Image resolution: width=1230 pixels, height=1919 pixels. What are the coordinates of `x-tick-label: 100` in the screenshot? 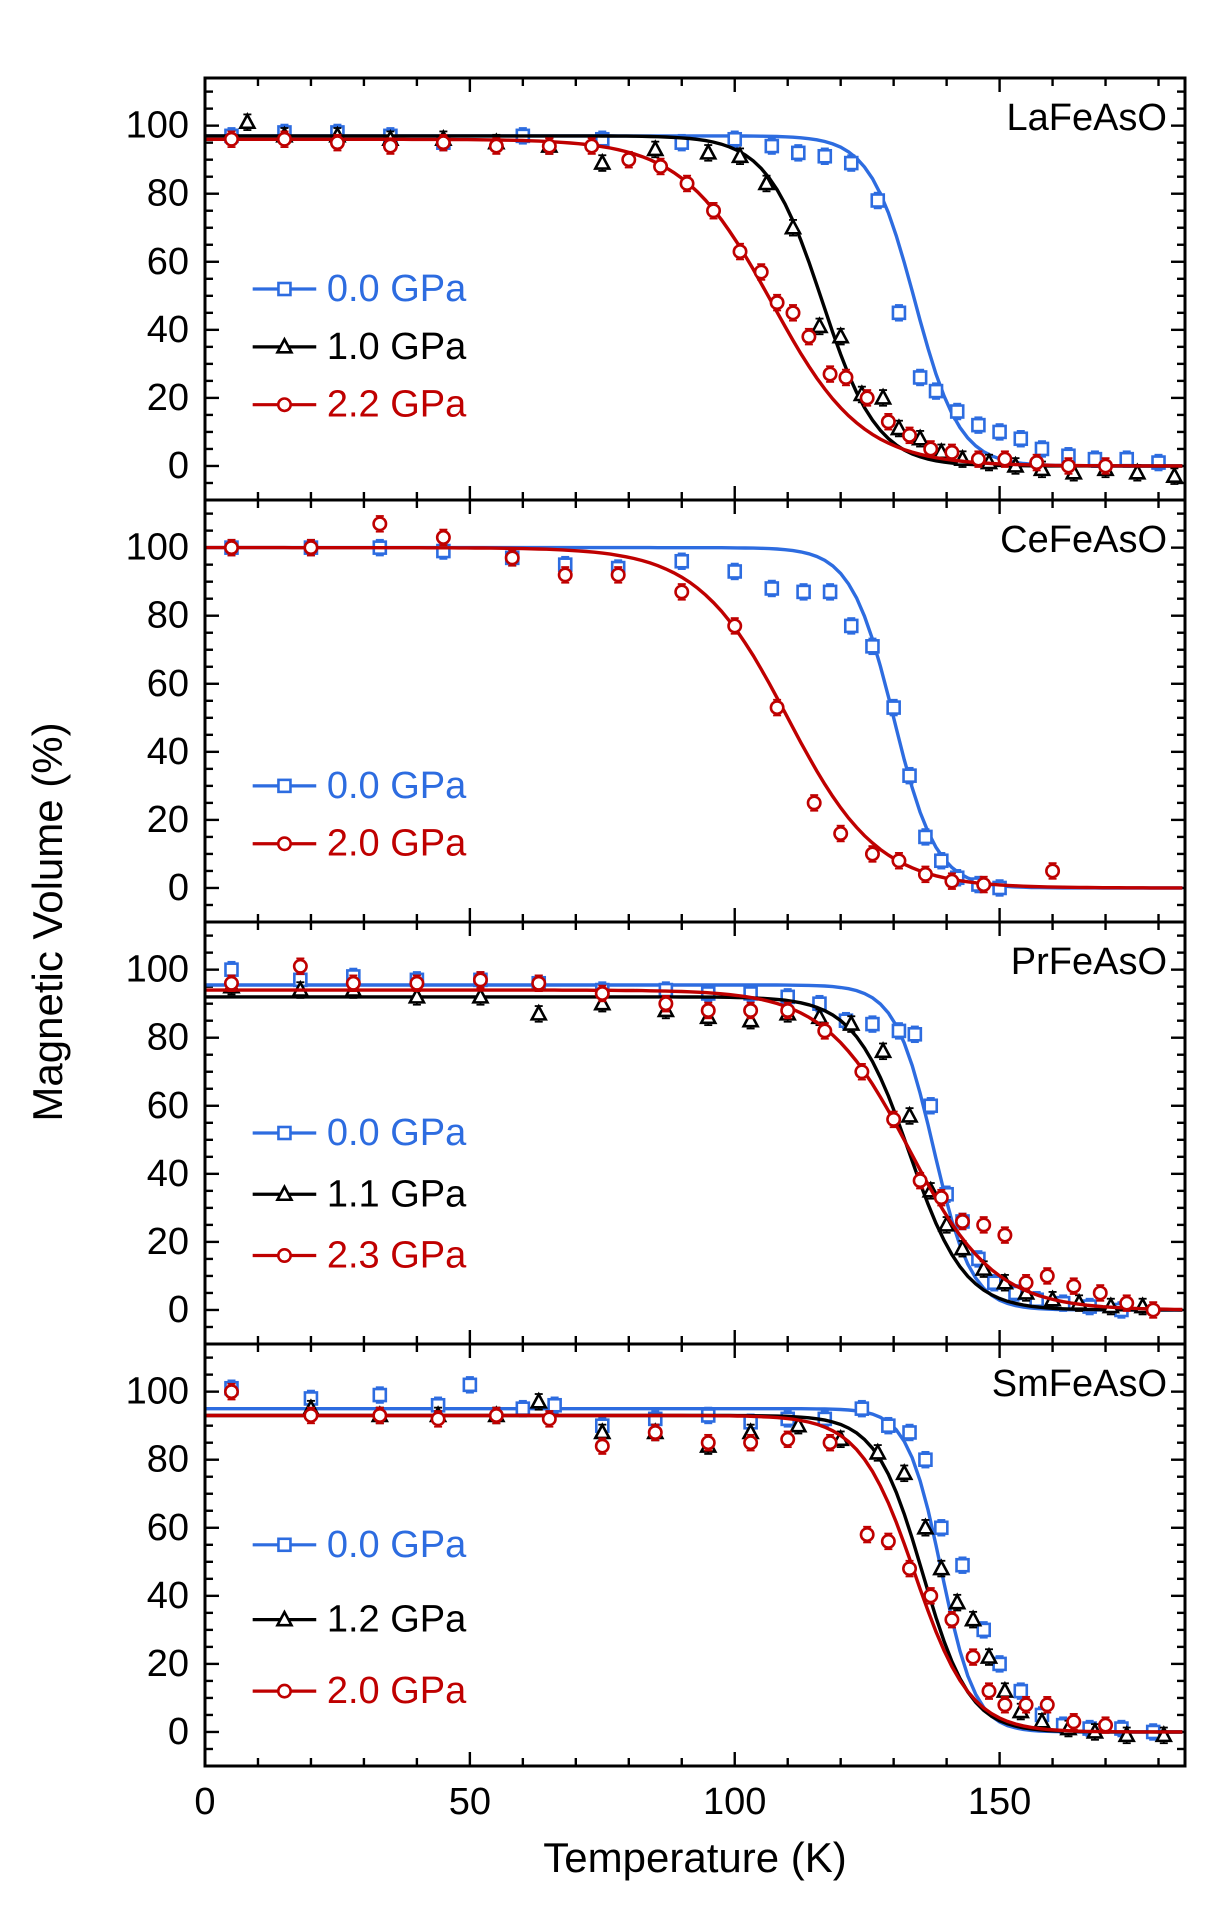 It's located at (734, 1802).